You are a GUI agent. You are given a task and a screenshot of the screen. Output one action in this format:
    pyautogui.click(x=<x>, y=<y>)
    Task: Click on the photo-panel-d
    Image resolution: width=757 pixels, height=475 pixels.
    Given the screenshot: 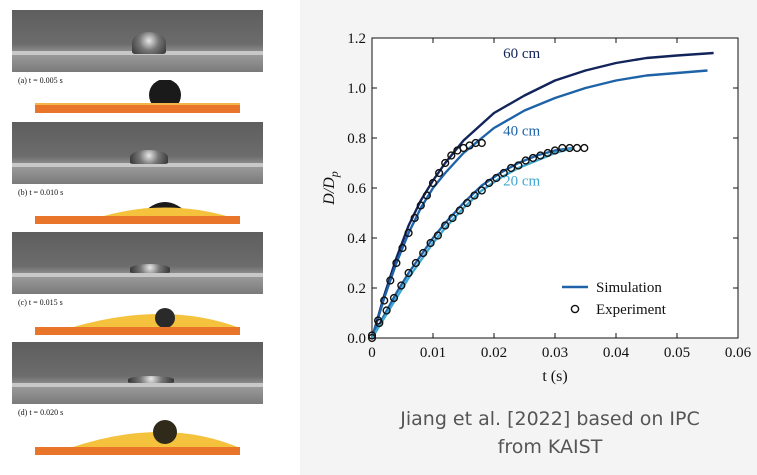 What is the action you would take?
    pyautogui.click(x=137, y=373)
    